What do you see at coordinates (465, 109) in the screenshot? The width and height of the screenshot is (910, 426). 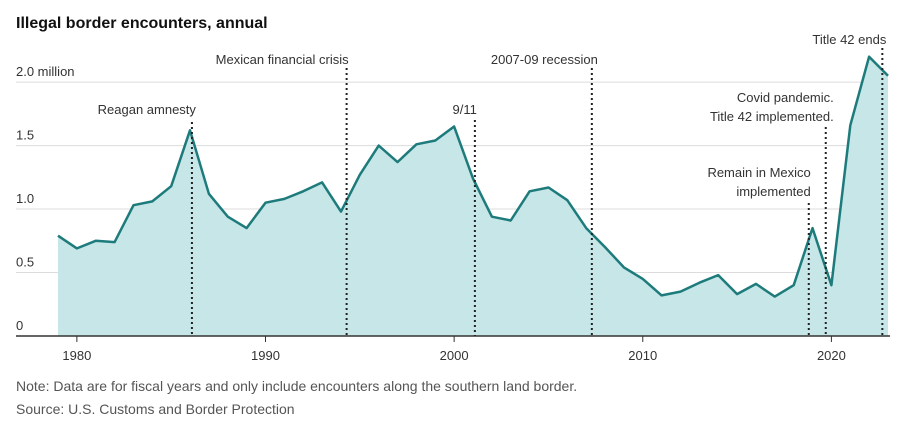 I see `annotation-label: 9/11` at bounding box center [465, 109].